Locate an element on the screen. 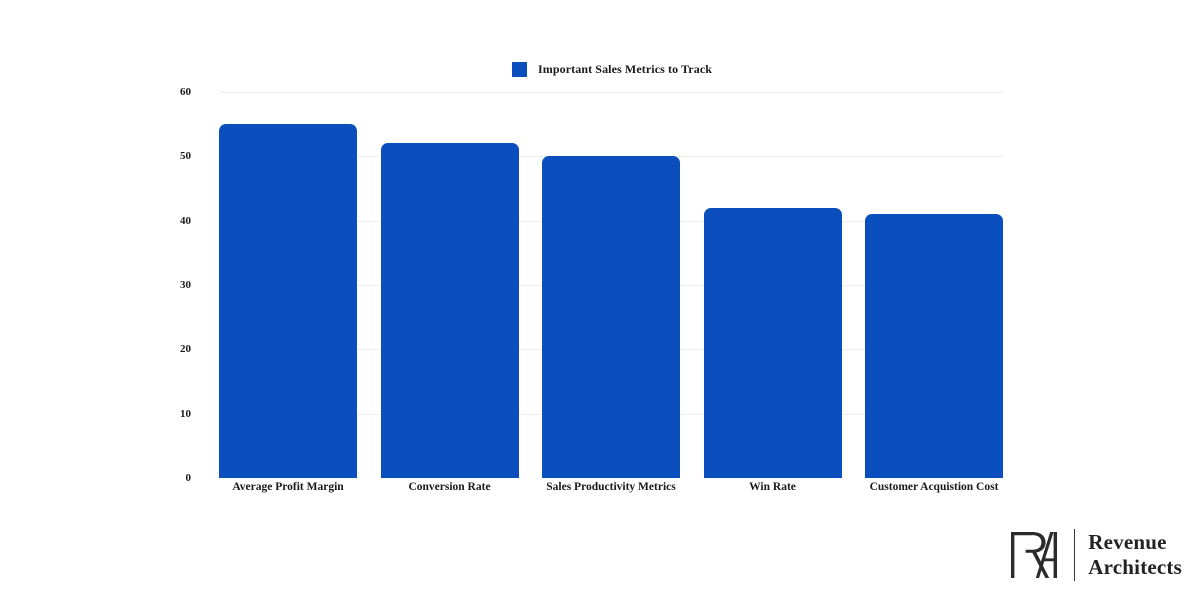 The height and width of the screenshot is (600, 1200). gridline is located at coordinates (611, 92).